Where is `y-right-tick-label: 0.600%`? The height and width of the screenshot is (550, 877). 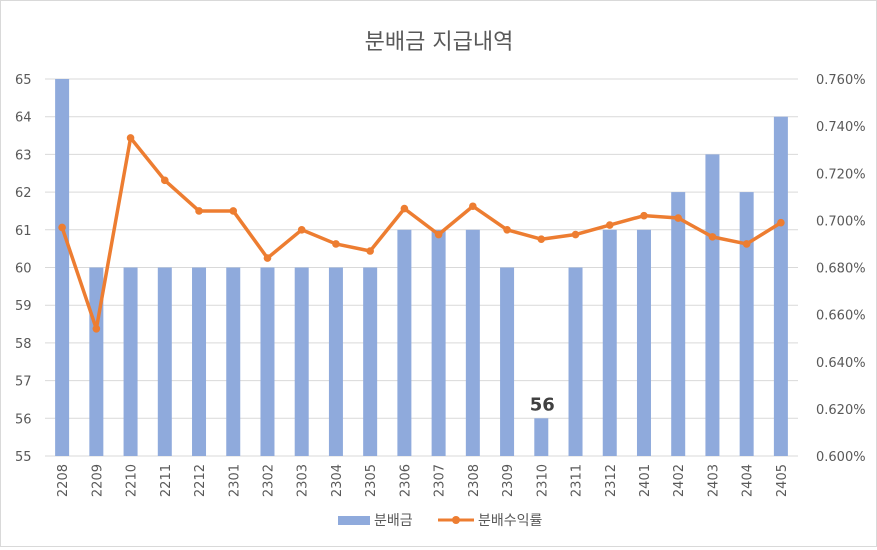
y-right-tick-label: 0.600% is located at coordinates (841, 457).